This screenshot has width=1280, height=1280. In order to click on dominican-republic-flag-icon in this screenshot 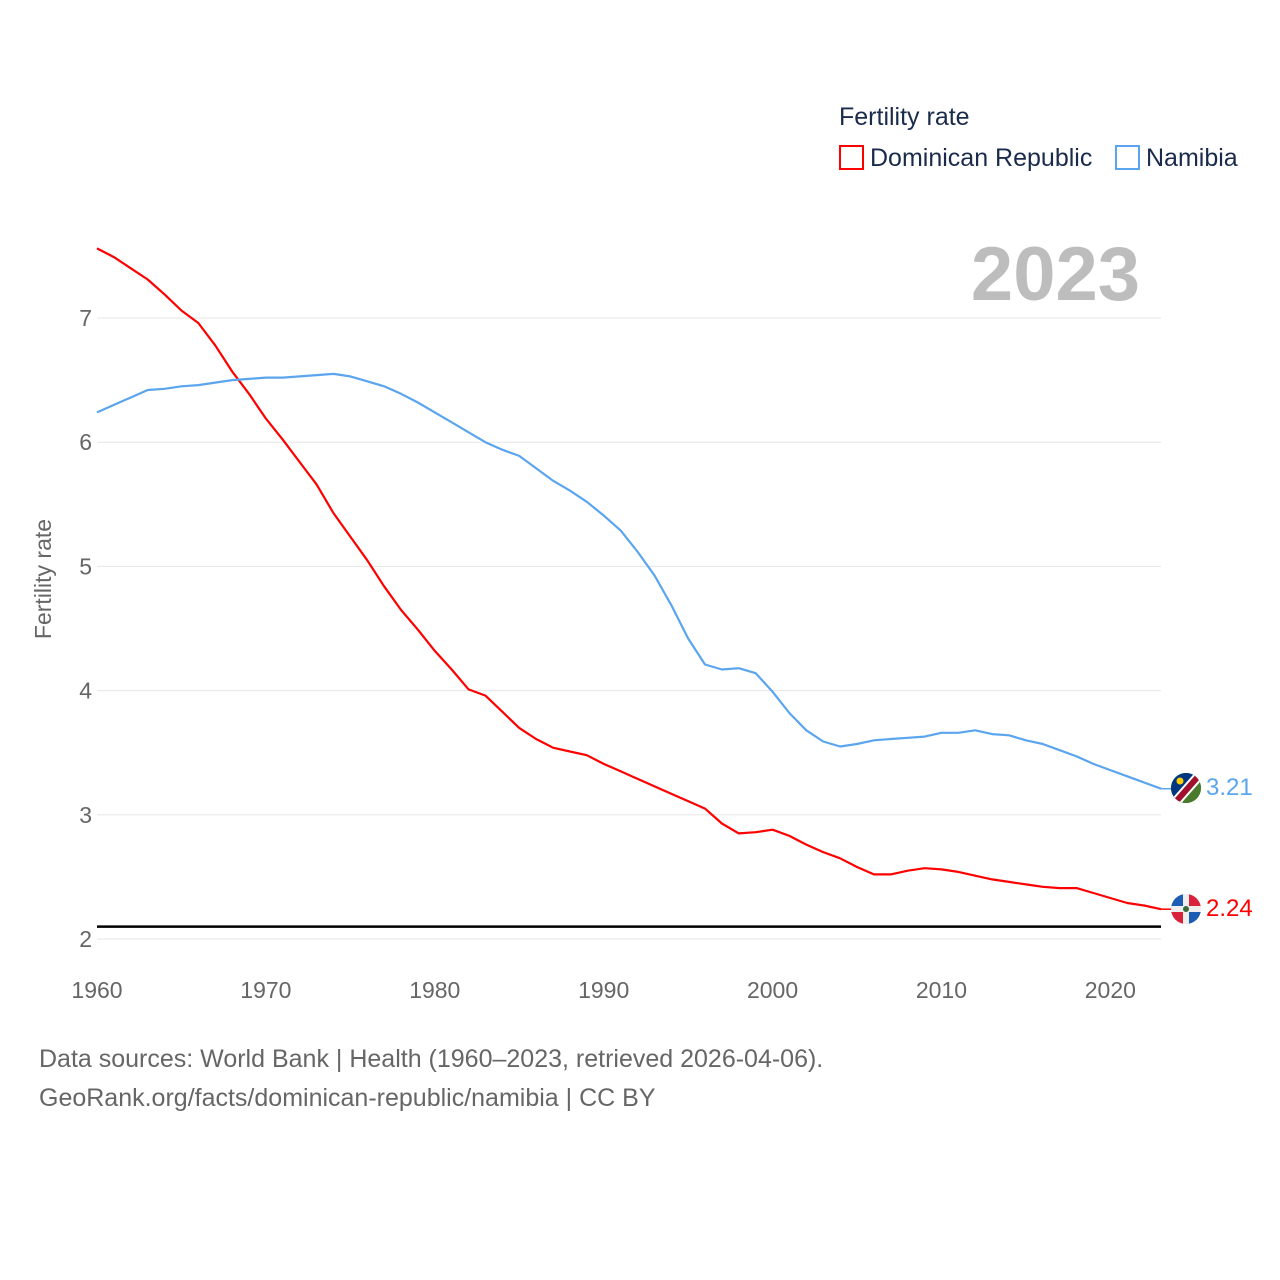, I will do `click(1186, 909)`.